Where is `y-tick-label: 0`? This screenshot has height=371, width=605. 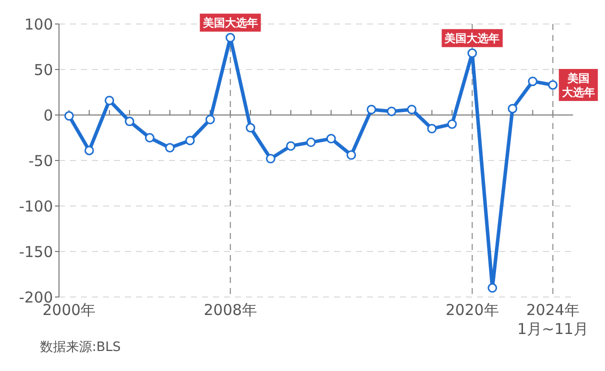 y-tick-label: 0 is located at coordinates (48, 115).